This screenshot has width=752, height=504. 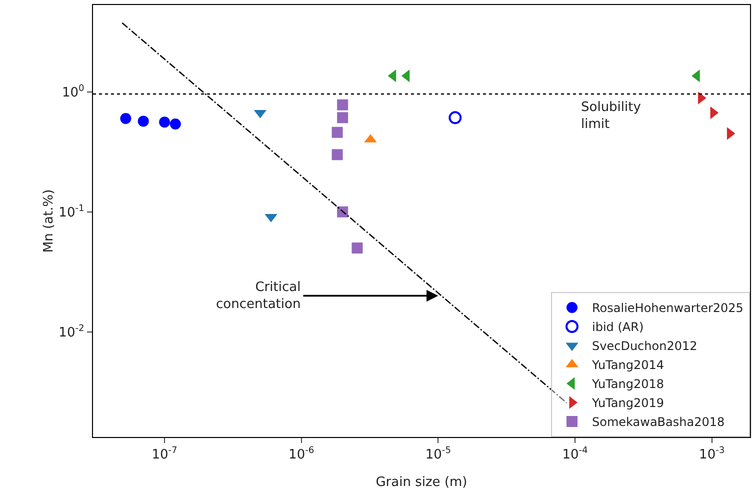 I want to click on x-tick-label: 10$^{-7}$, so click(x=165, y=454).